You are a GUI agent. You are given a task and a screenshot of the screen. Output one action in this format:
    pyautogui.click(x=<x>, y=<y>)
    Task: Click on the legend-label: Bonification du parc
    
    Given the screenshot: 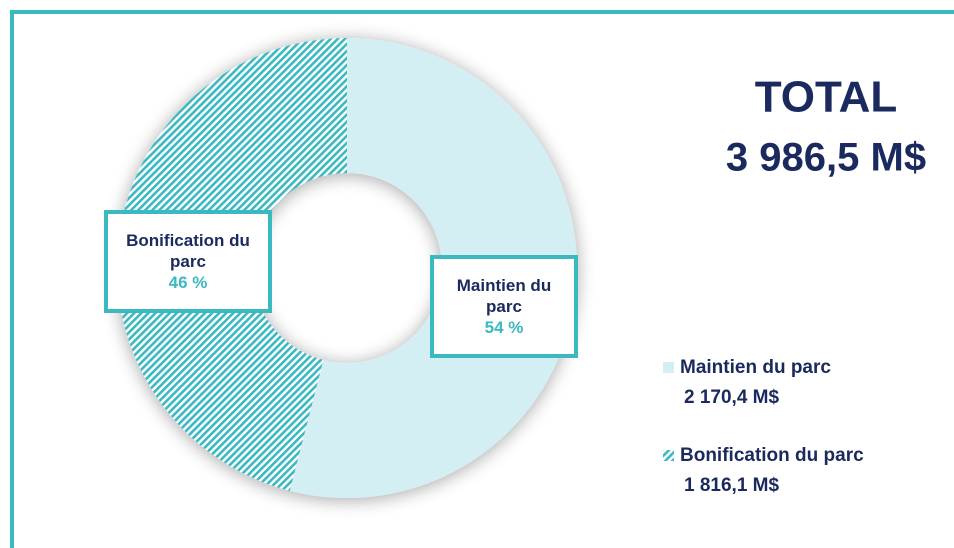 What is the action you would take?
    pyautogui.click(x=772, y=455)
    